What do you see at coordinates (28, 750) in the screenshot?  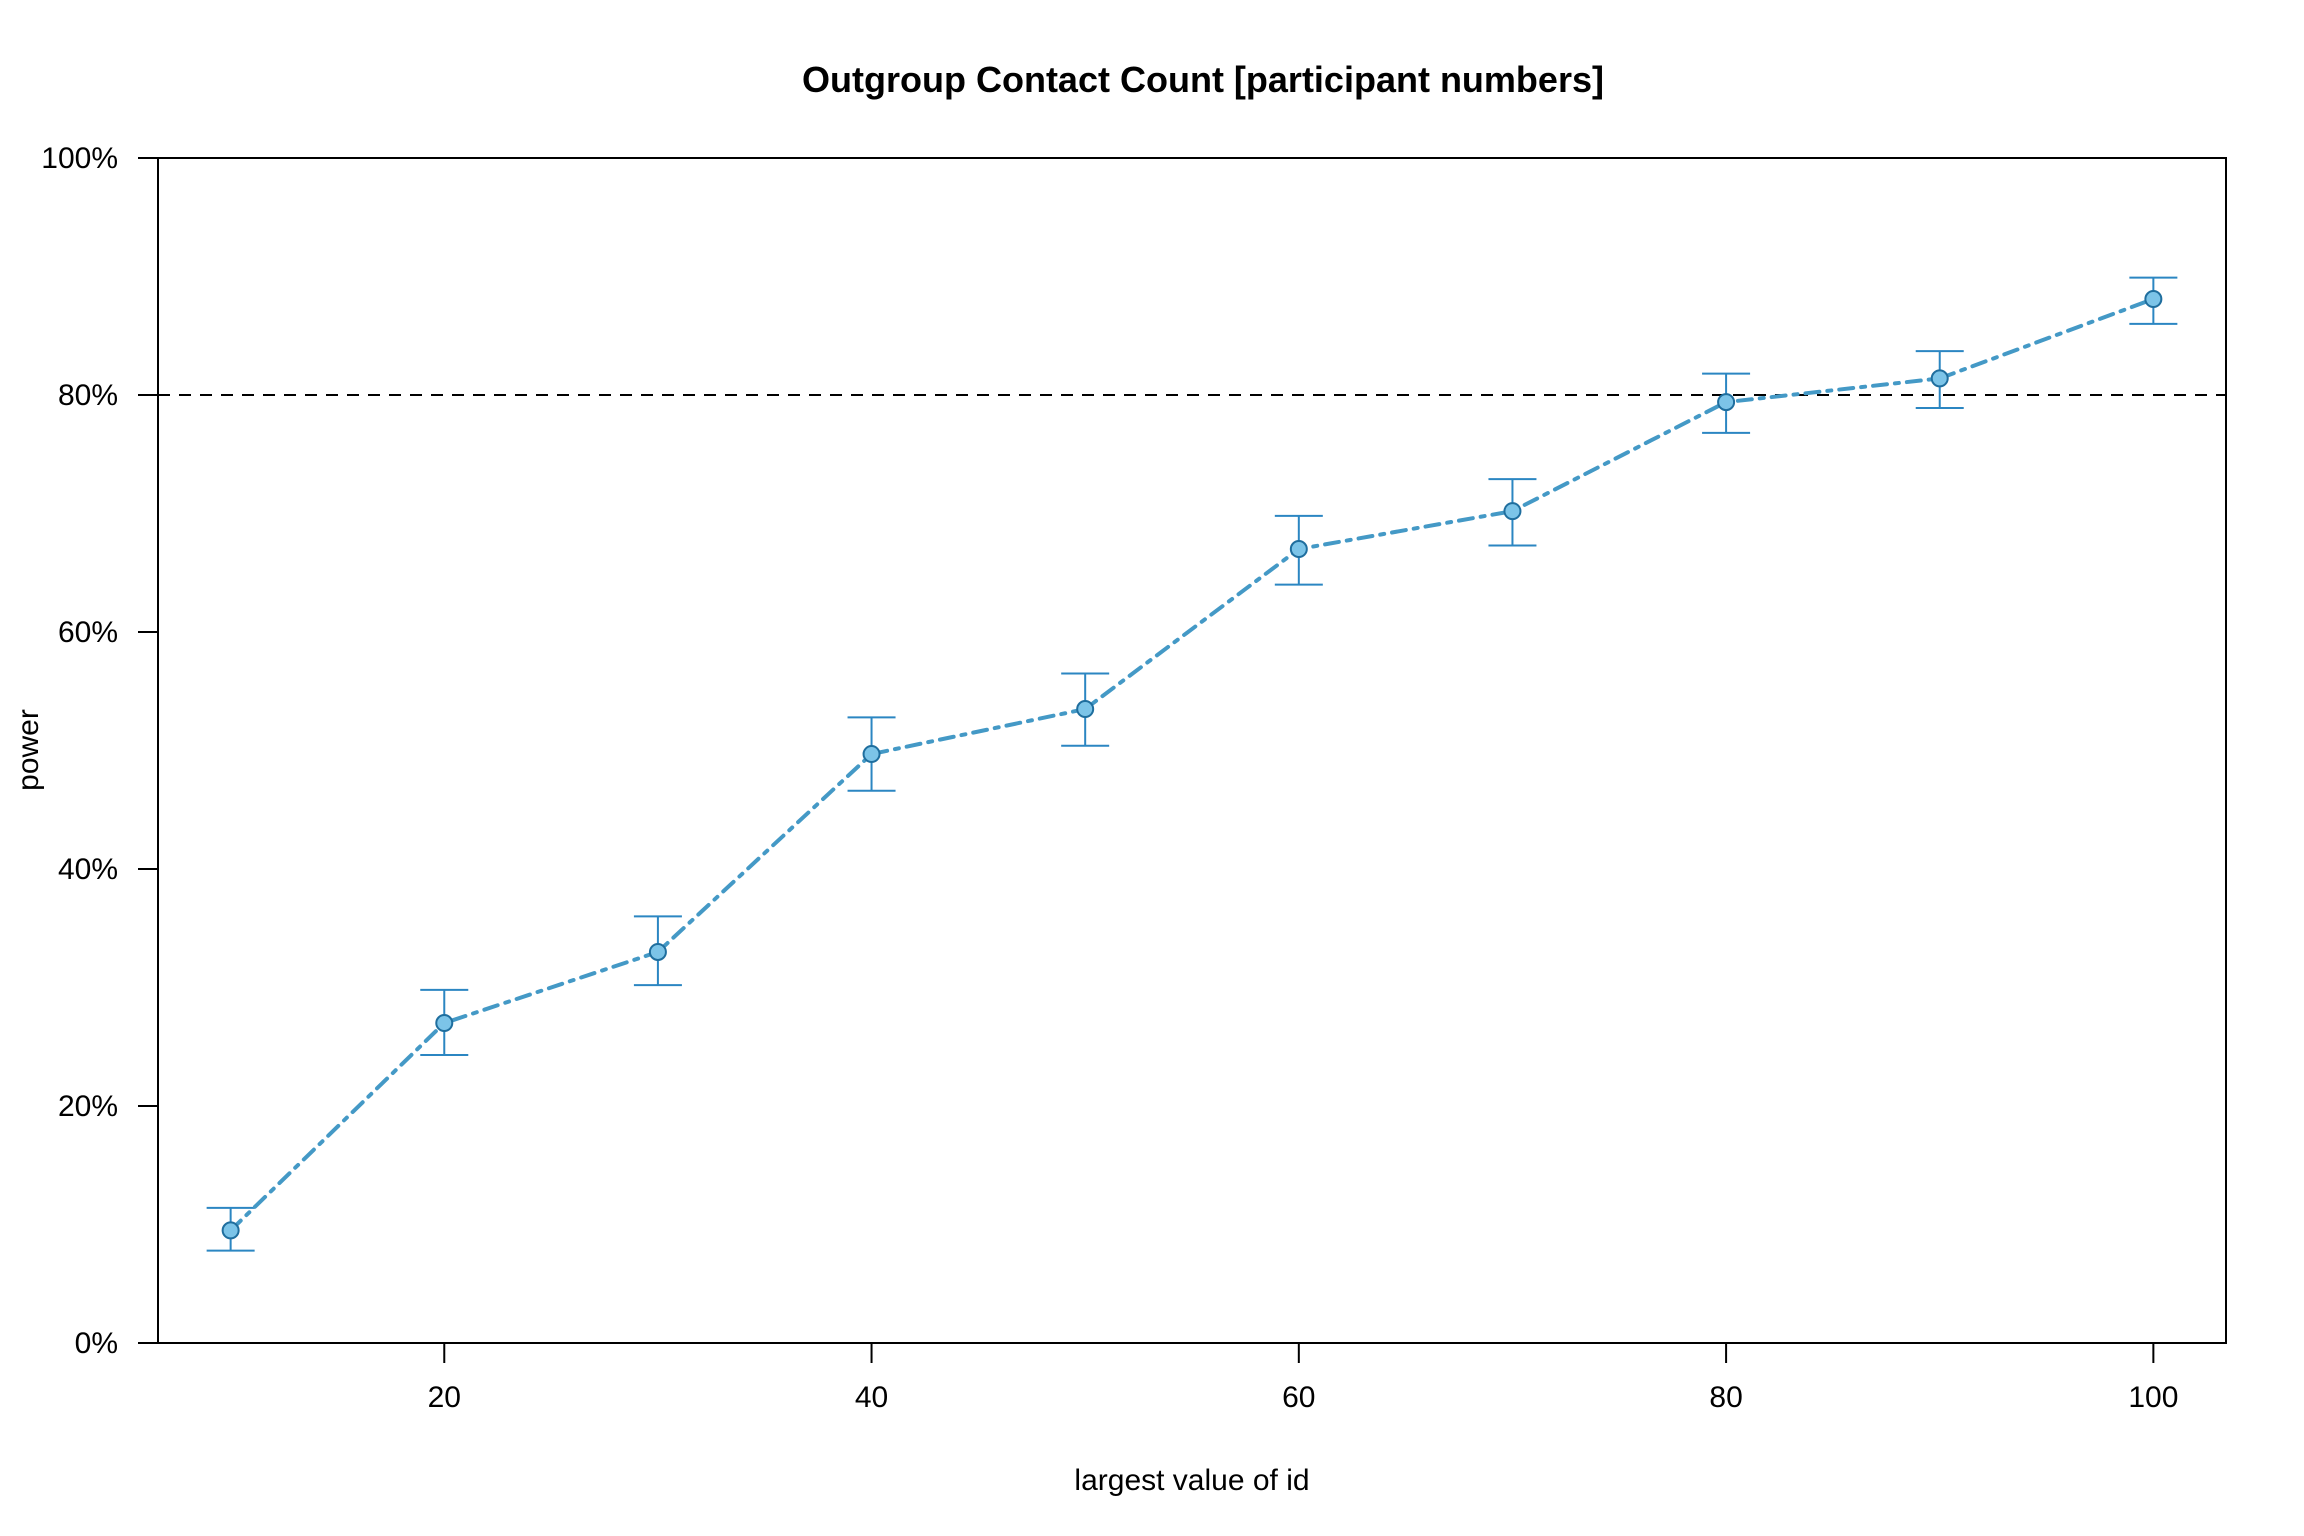 I see `y-axis-label: power` at bounding box center [28, 750].